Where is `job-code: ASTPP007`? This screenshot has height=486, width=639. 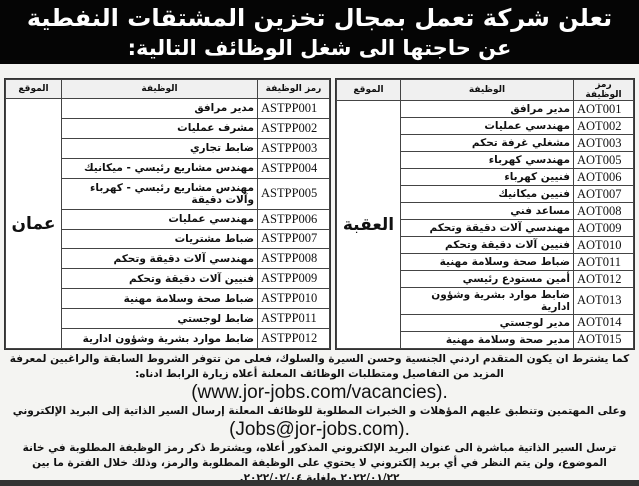
job-code: ASTPP007 is located at coordinates (293, 239).